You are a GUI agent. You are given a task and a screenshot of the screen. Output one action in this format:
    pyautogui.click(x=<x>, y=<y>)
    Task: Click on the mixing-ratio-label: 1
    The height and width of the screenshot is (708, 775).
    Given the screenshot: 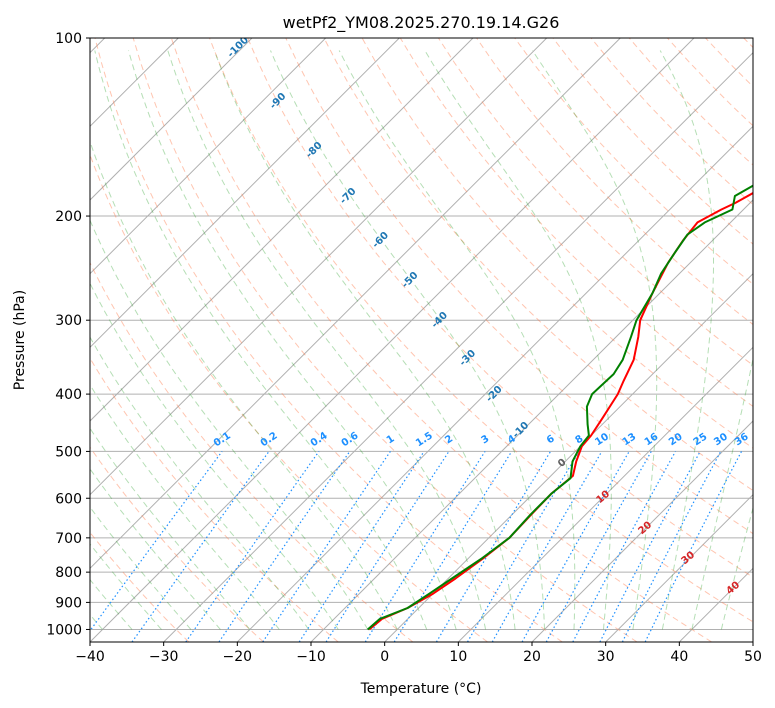 What is the action you would take?
    pyautogui.click(x=391, y=439)
    